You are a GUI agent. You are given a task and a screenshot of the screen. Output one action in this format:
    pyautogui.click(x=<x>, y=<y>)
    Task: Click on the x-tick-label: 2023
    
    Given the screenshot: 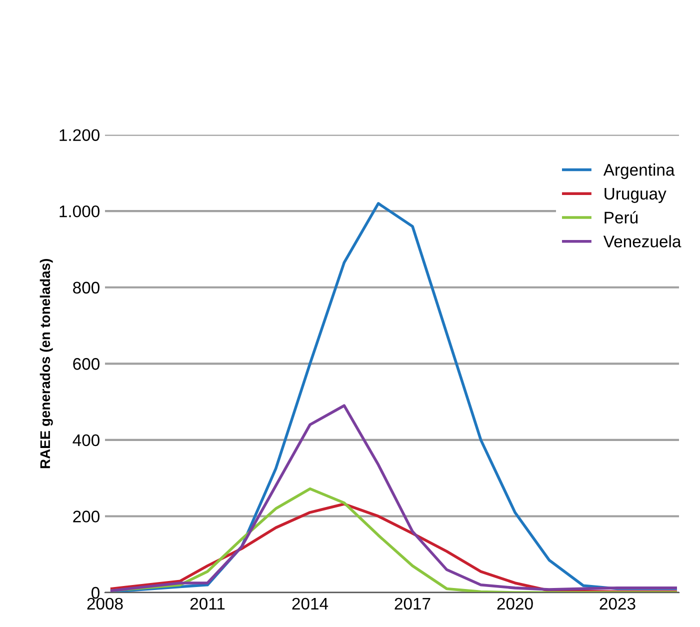 What is the action you would take?
    pyautogui.click(x=618, y=604)
    